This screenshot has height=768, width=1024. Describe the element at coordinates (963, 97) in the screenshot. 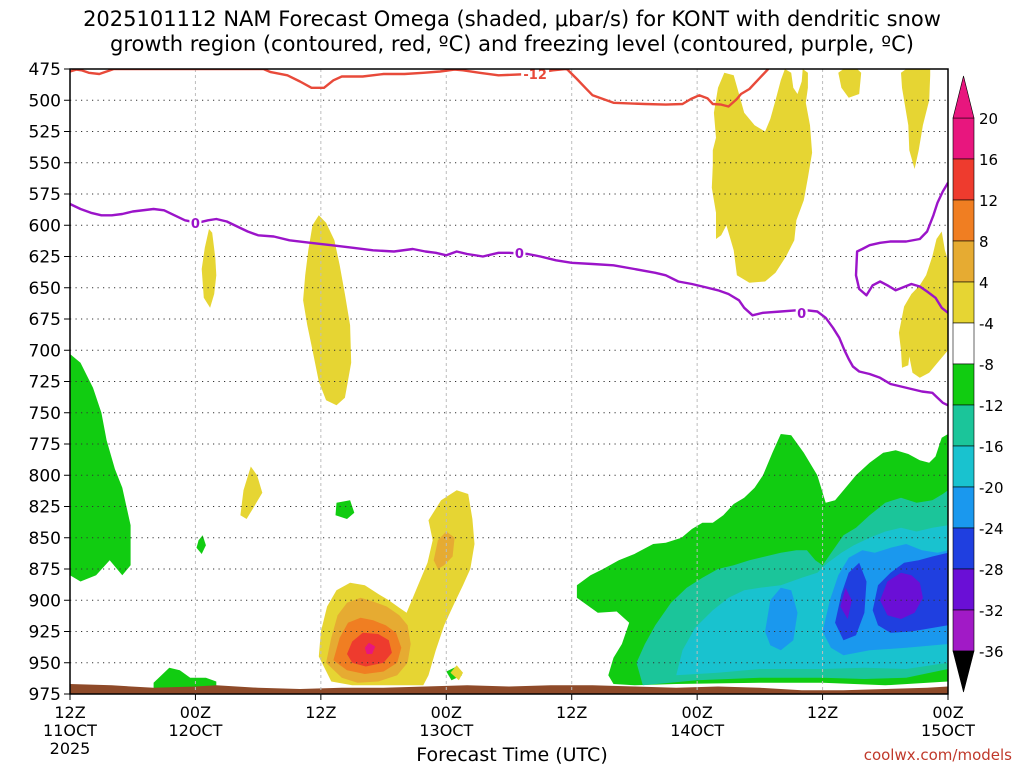

I see `colorbar-top-arrow` at that location.